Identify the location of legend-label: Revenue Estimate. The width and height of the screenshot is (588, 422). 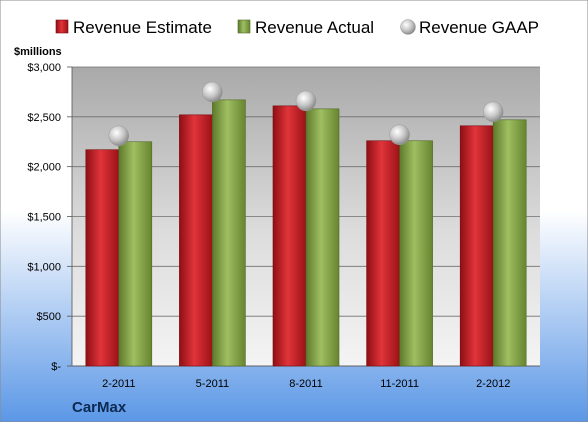
(142, 27).